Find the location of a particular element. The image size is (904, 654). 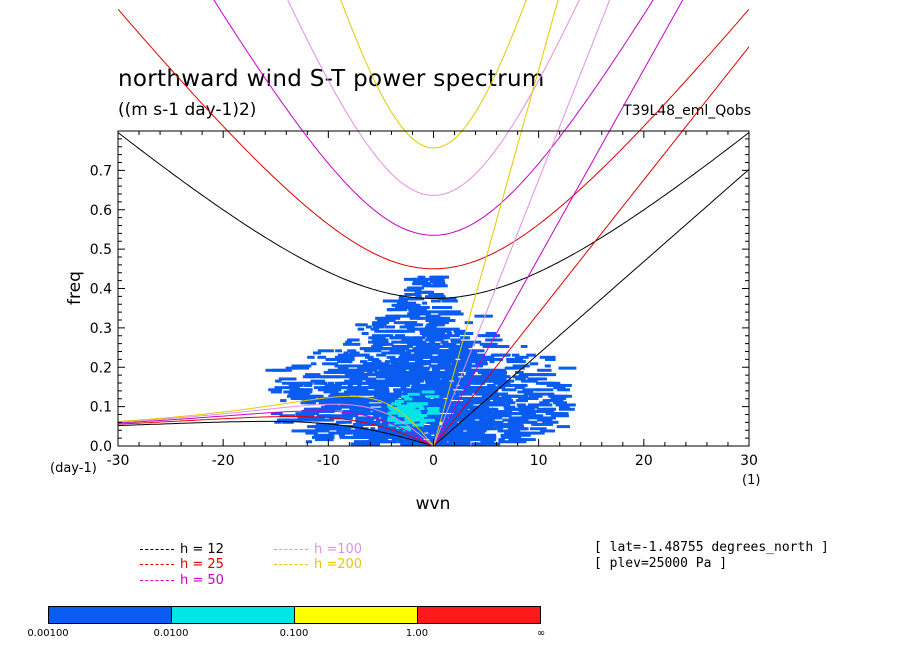

y-units-label: (day-1) is located at coordinates (73, 468).